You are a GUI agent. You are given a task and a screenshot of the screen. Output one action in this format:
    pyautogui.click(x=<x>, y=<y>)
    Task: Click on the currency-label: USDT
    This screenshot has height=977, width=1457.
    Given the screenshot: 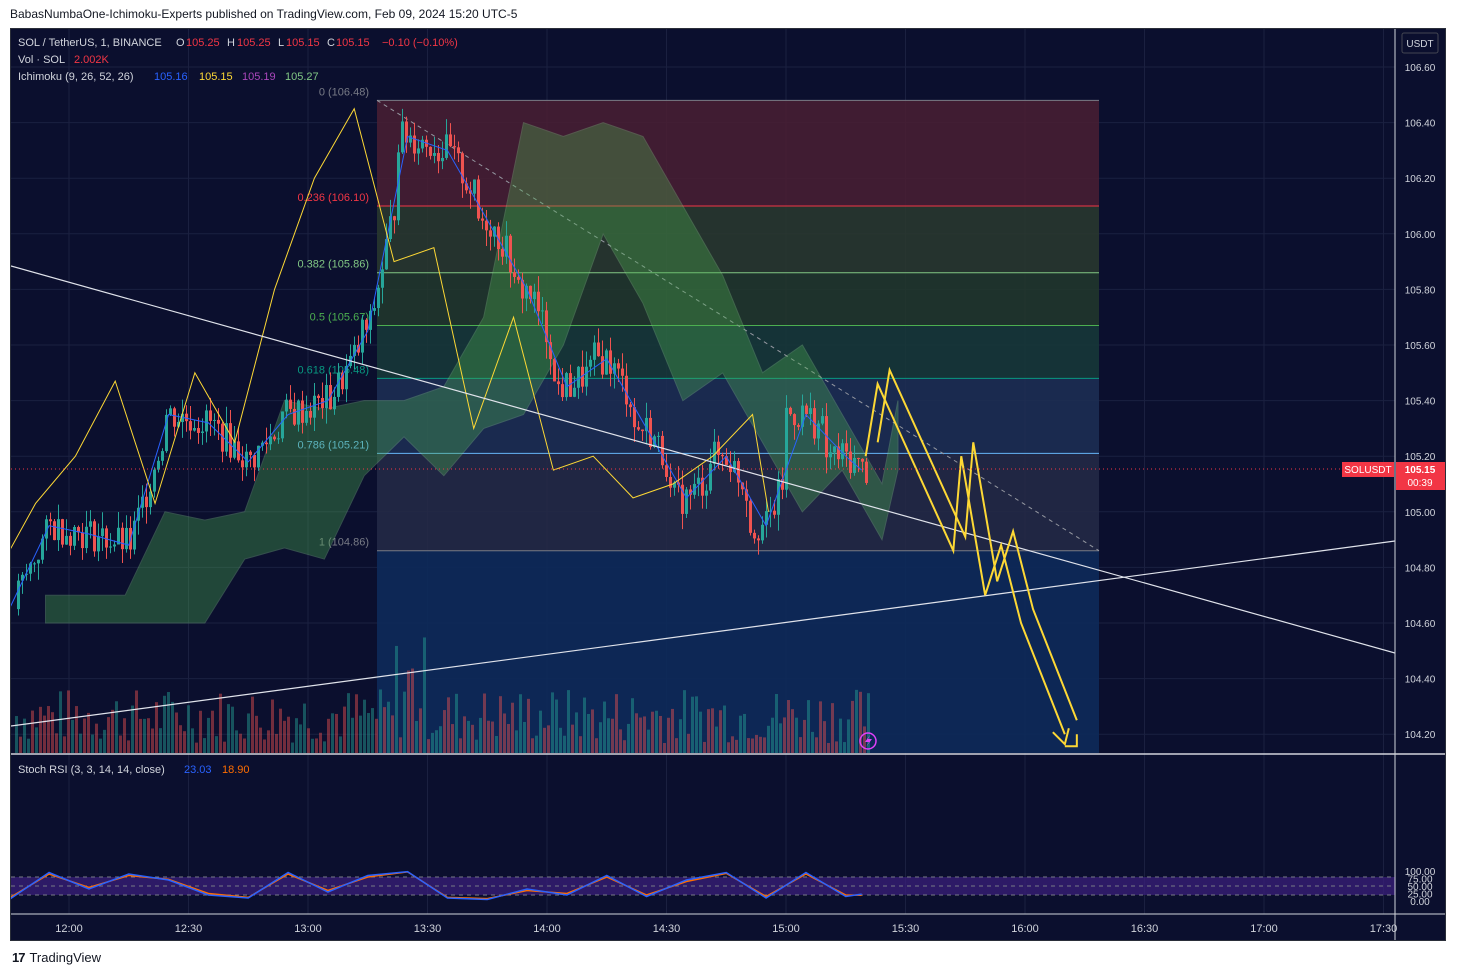 What is the action you would take?
    pyautogui.click(x=1419, y=44)
    